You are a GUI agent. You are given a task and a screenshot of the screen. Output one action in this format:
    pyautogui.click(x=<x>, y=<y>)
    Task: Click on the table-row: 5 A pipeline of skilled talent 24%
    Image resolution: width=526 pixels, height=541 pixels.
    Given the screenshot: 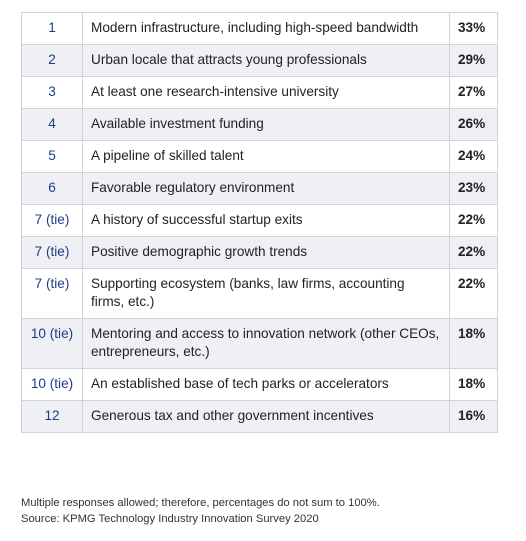 What is the action you would take?
    pyautogui.click(x=259, y=156)
    